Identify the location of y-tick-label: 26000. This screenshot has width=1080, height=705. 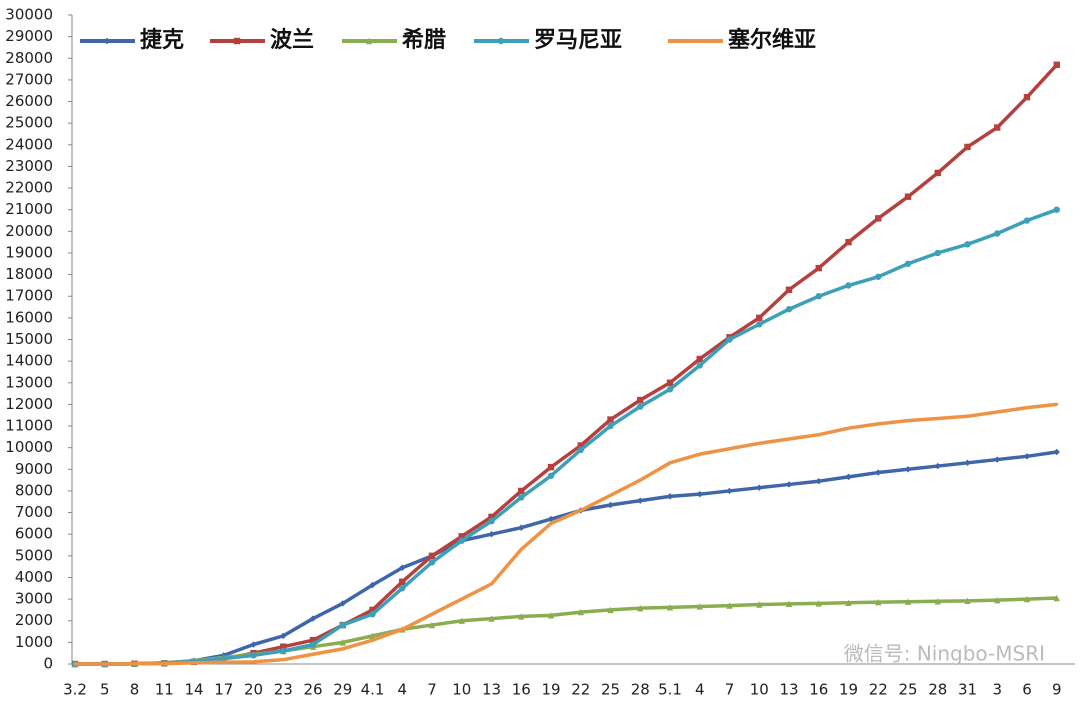
(29, 101).